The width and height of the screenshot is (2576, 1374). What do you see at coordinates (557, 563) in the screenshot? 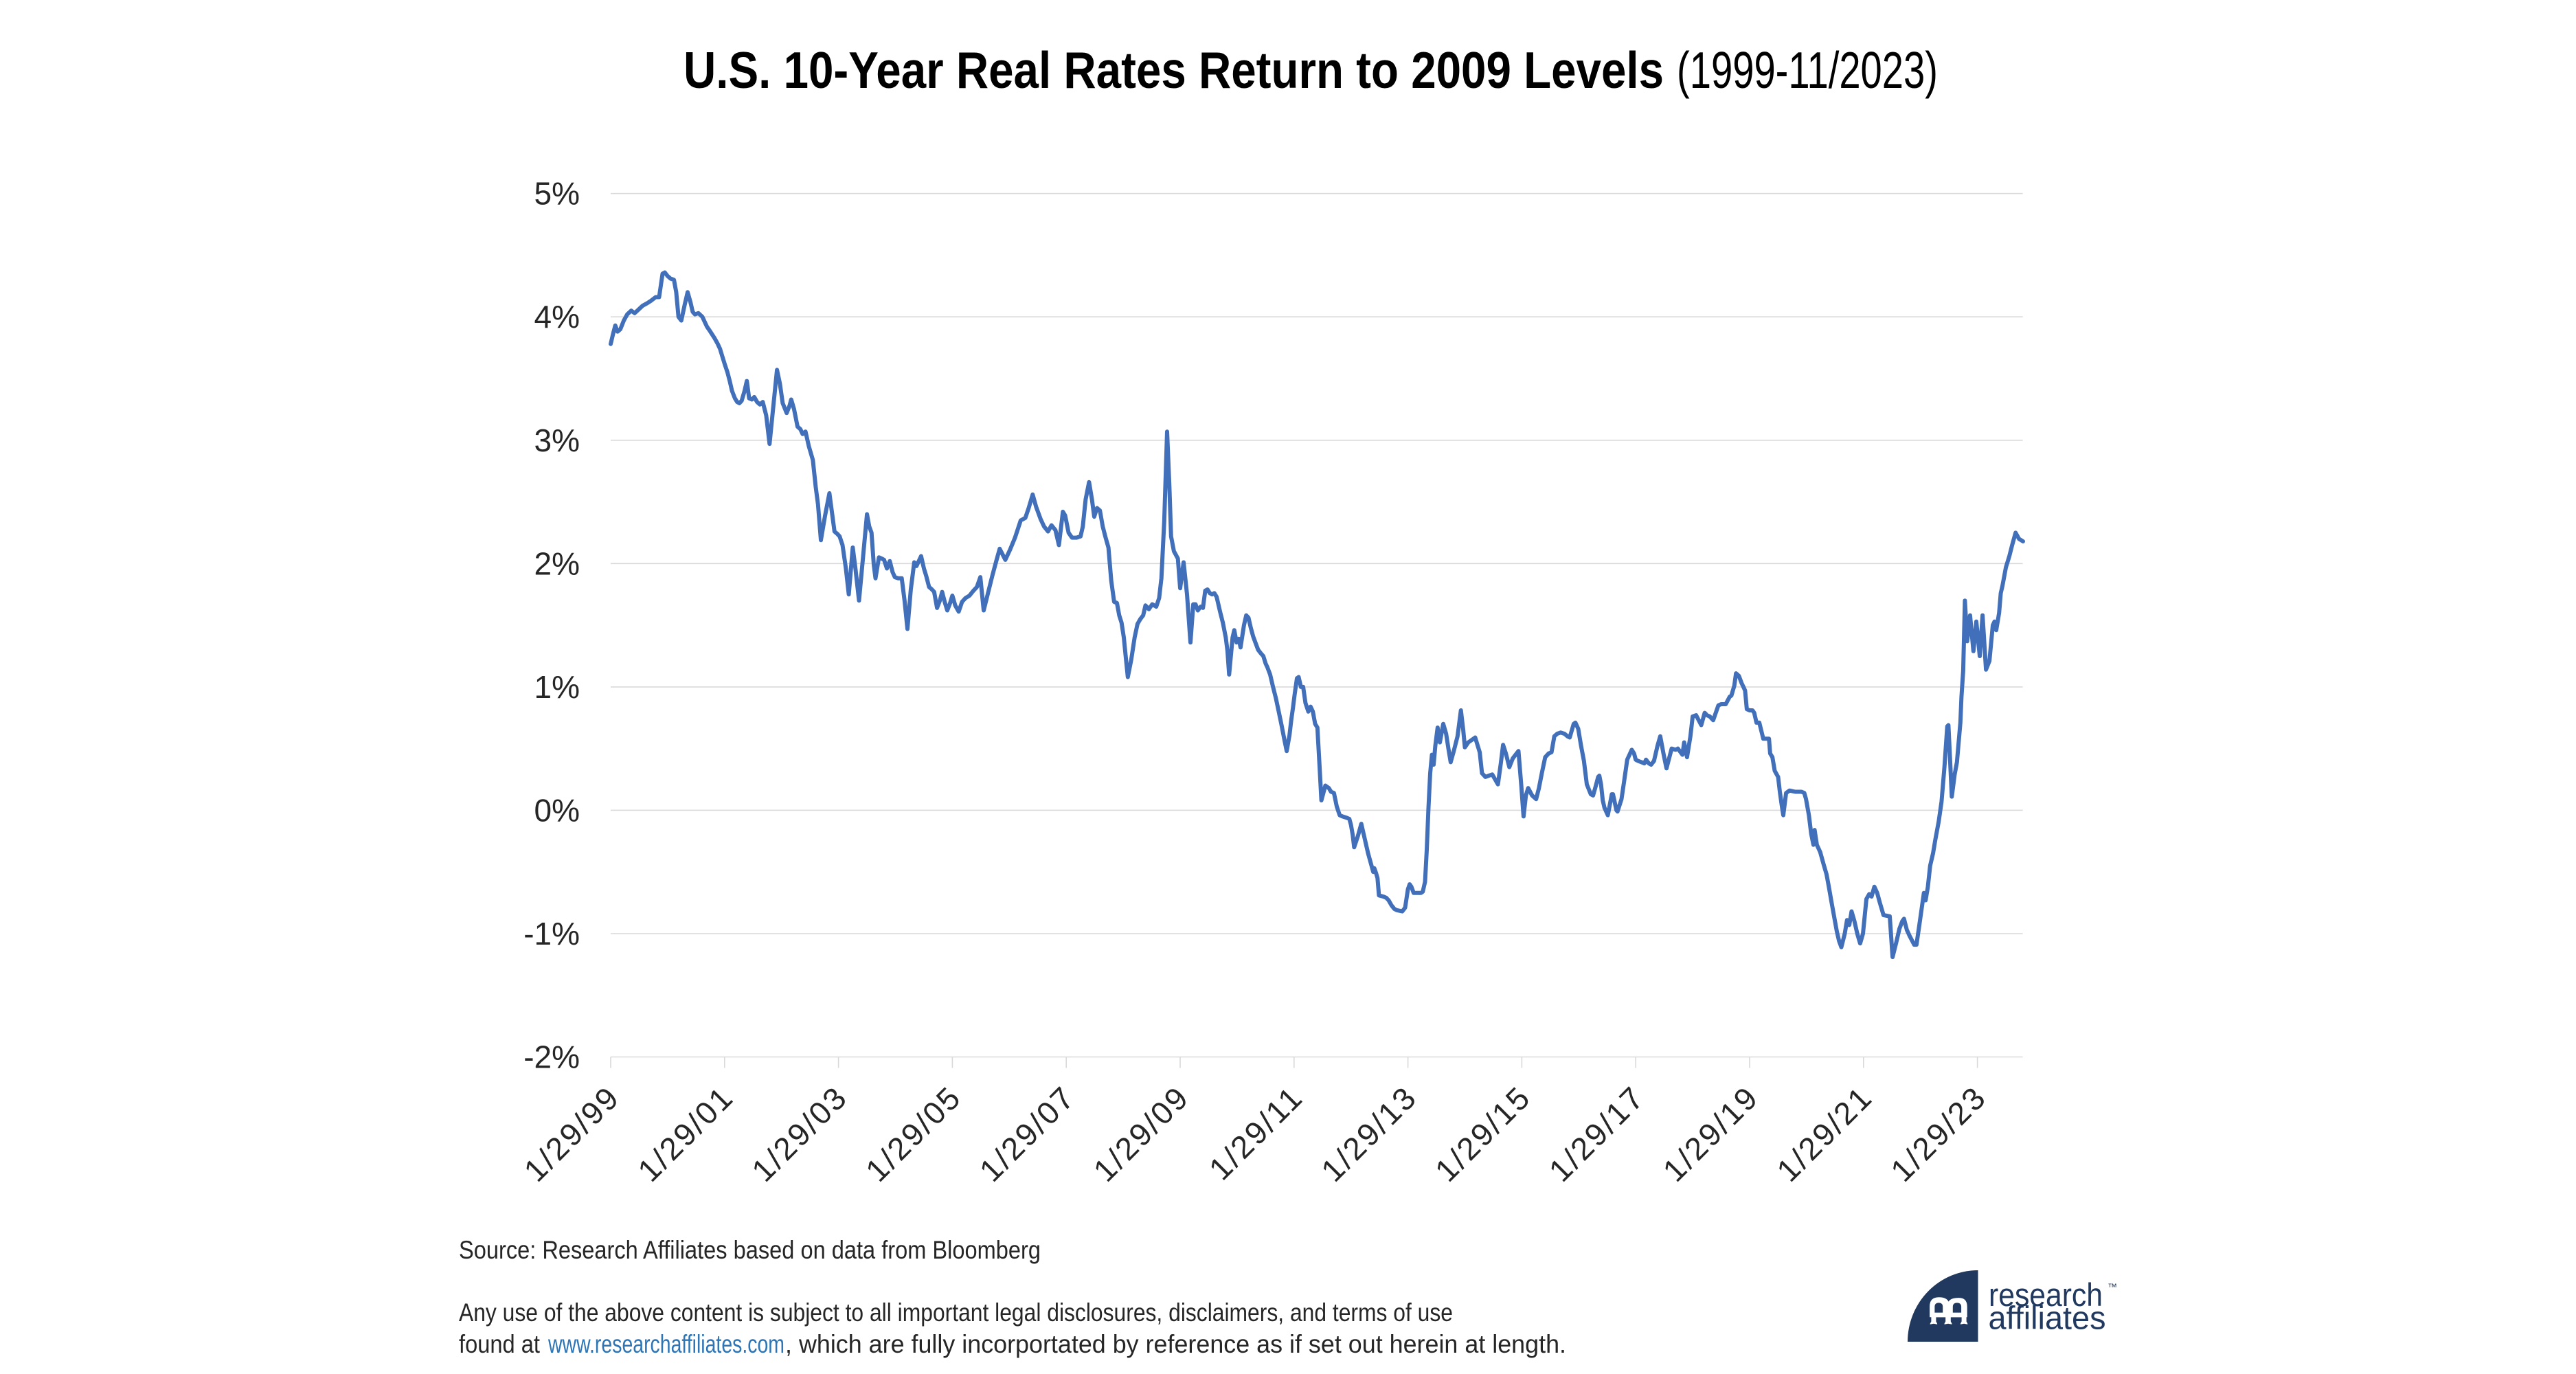
I see `svg-text: 2%` at bounding box center [557, 563].